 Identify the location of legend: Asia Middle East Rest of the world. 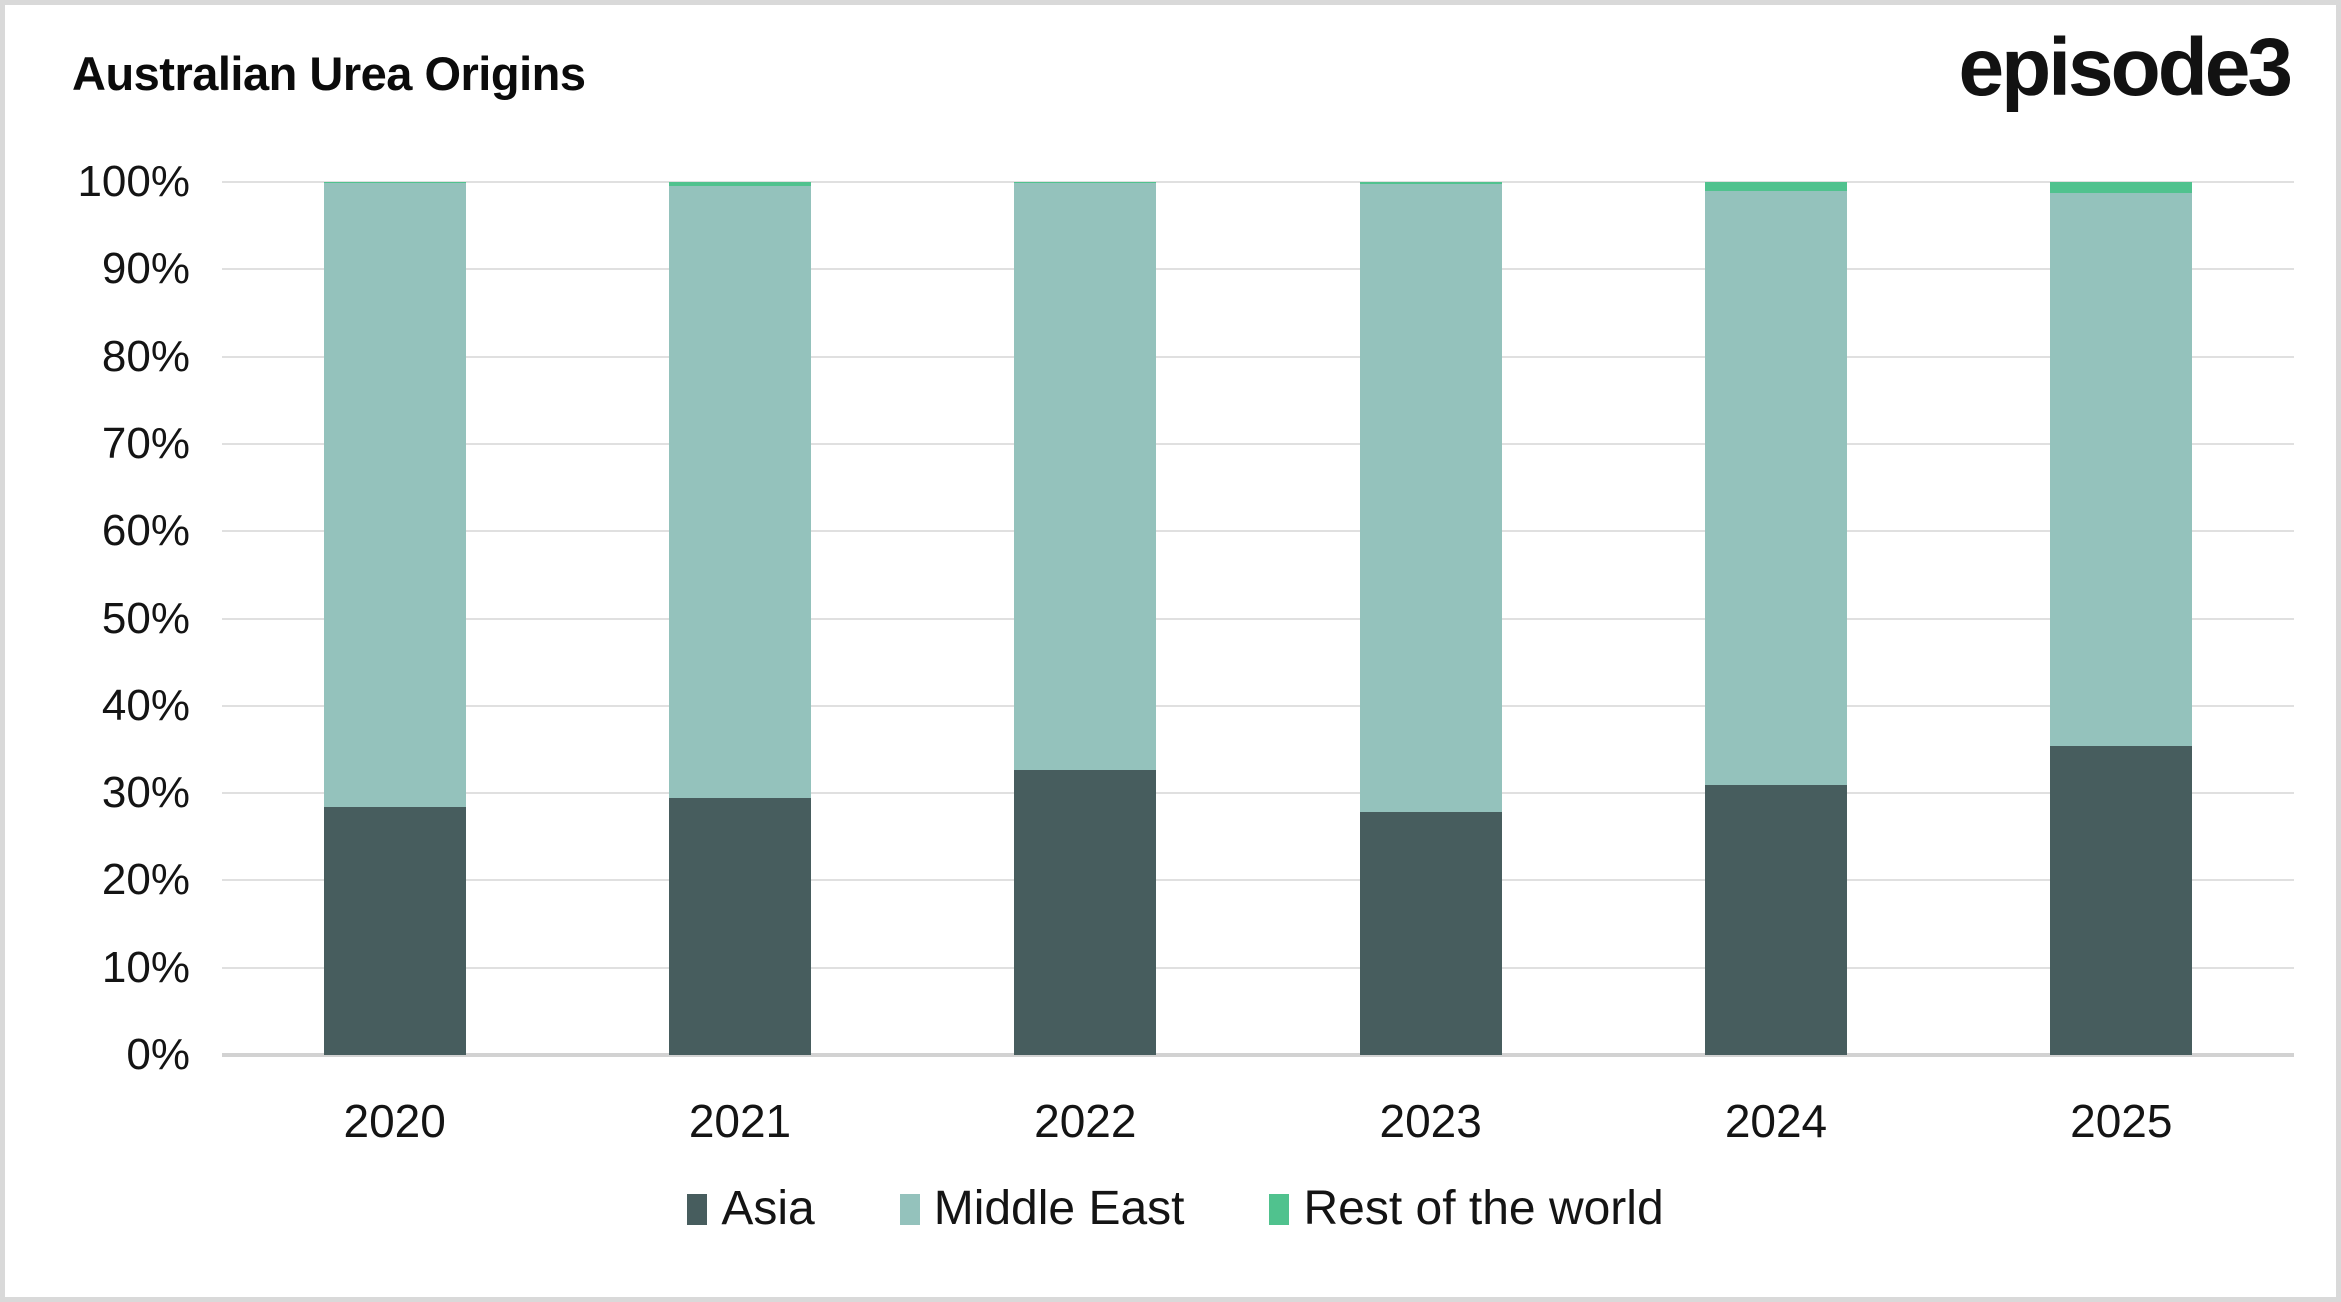
(1173, 1209).